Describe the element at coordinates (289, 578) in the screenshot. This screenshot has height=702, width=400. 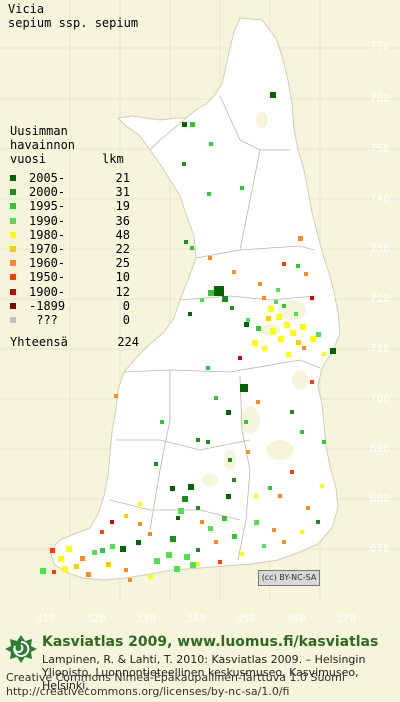
I see `cc-license-badge: (cc) BY-NC-SA` at that location.